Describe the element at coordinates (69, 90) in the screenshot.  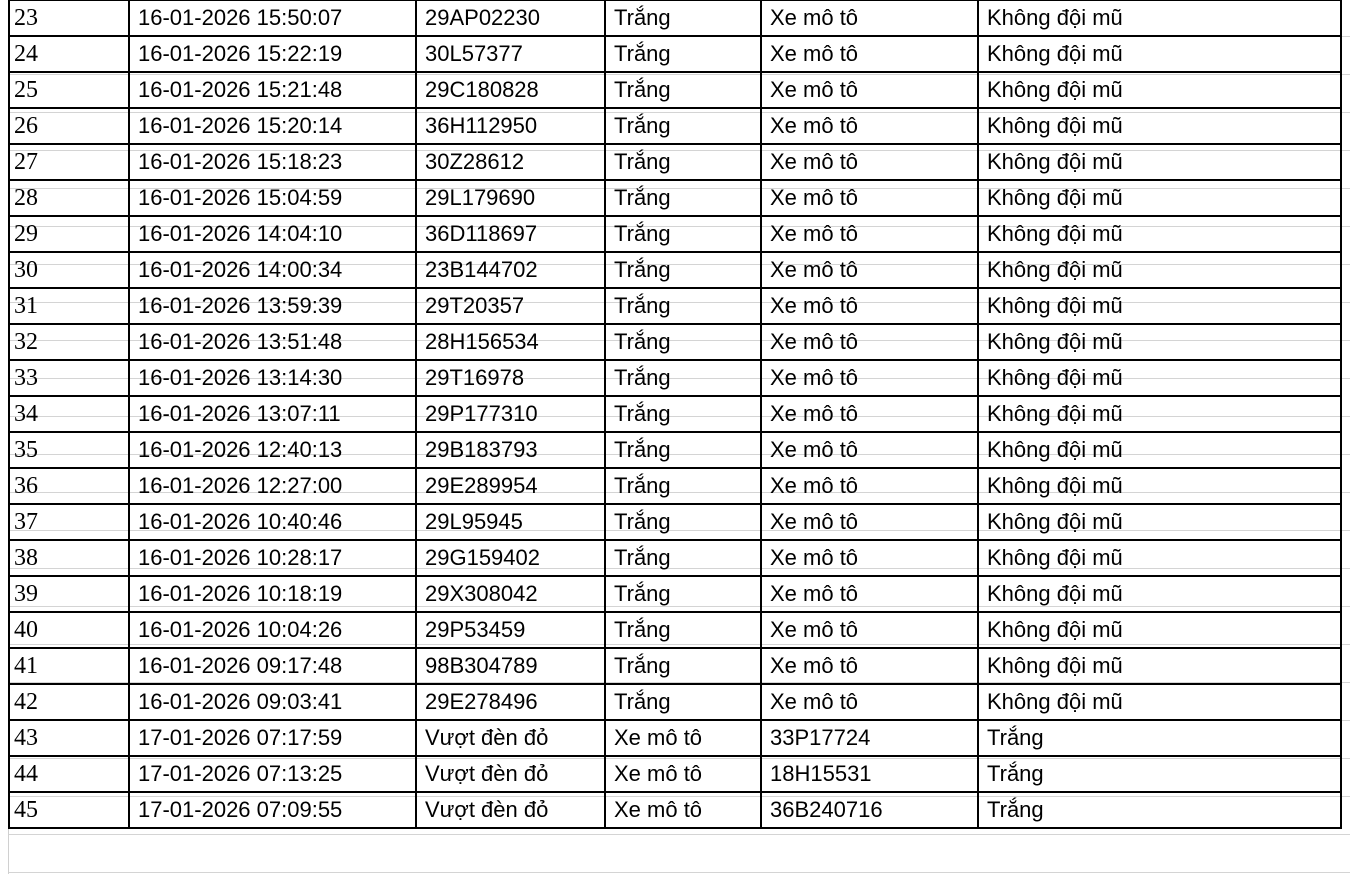
I see `row-number-cell: 25` at that location.